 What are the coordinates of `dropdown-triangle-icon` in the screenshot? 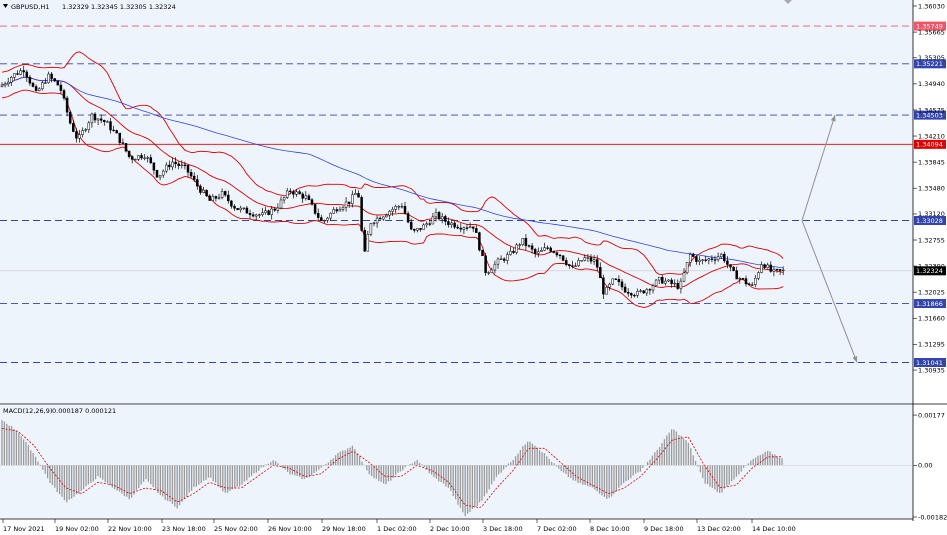 It's located at (5, 6).